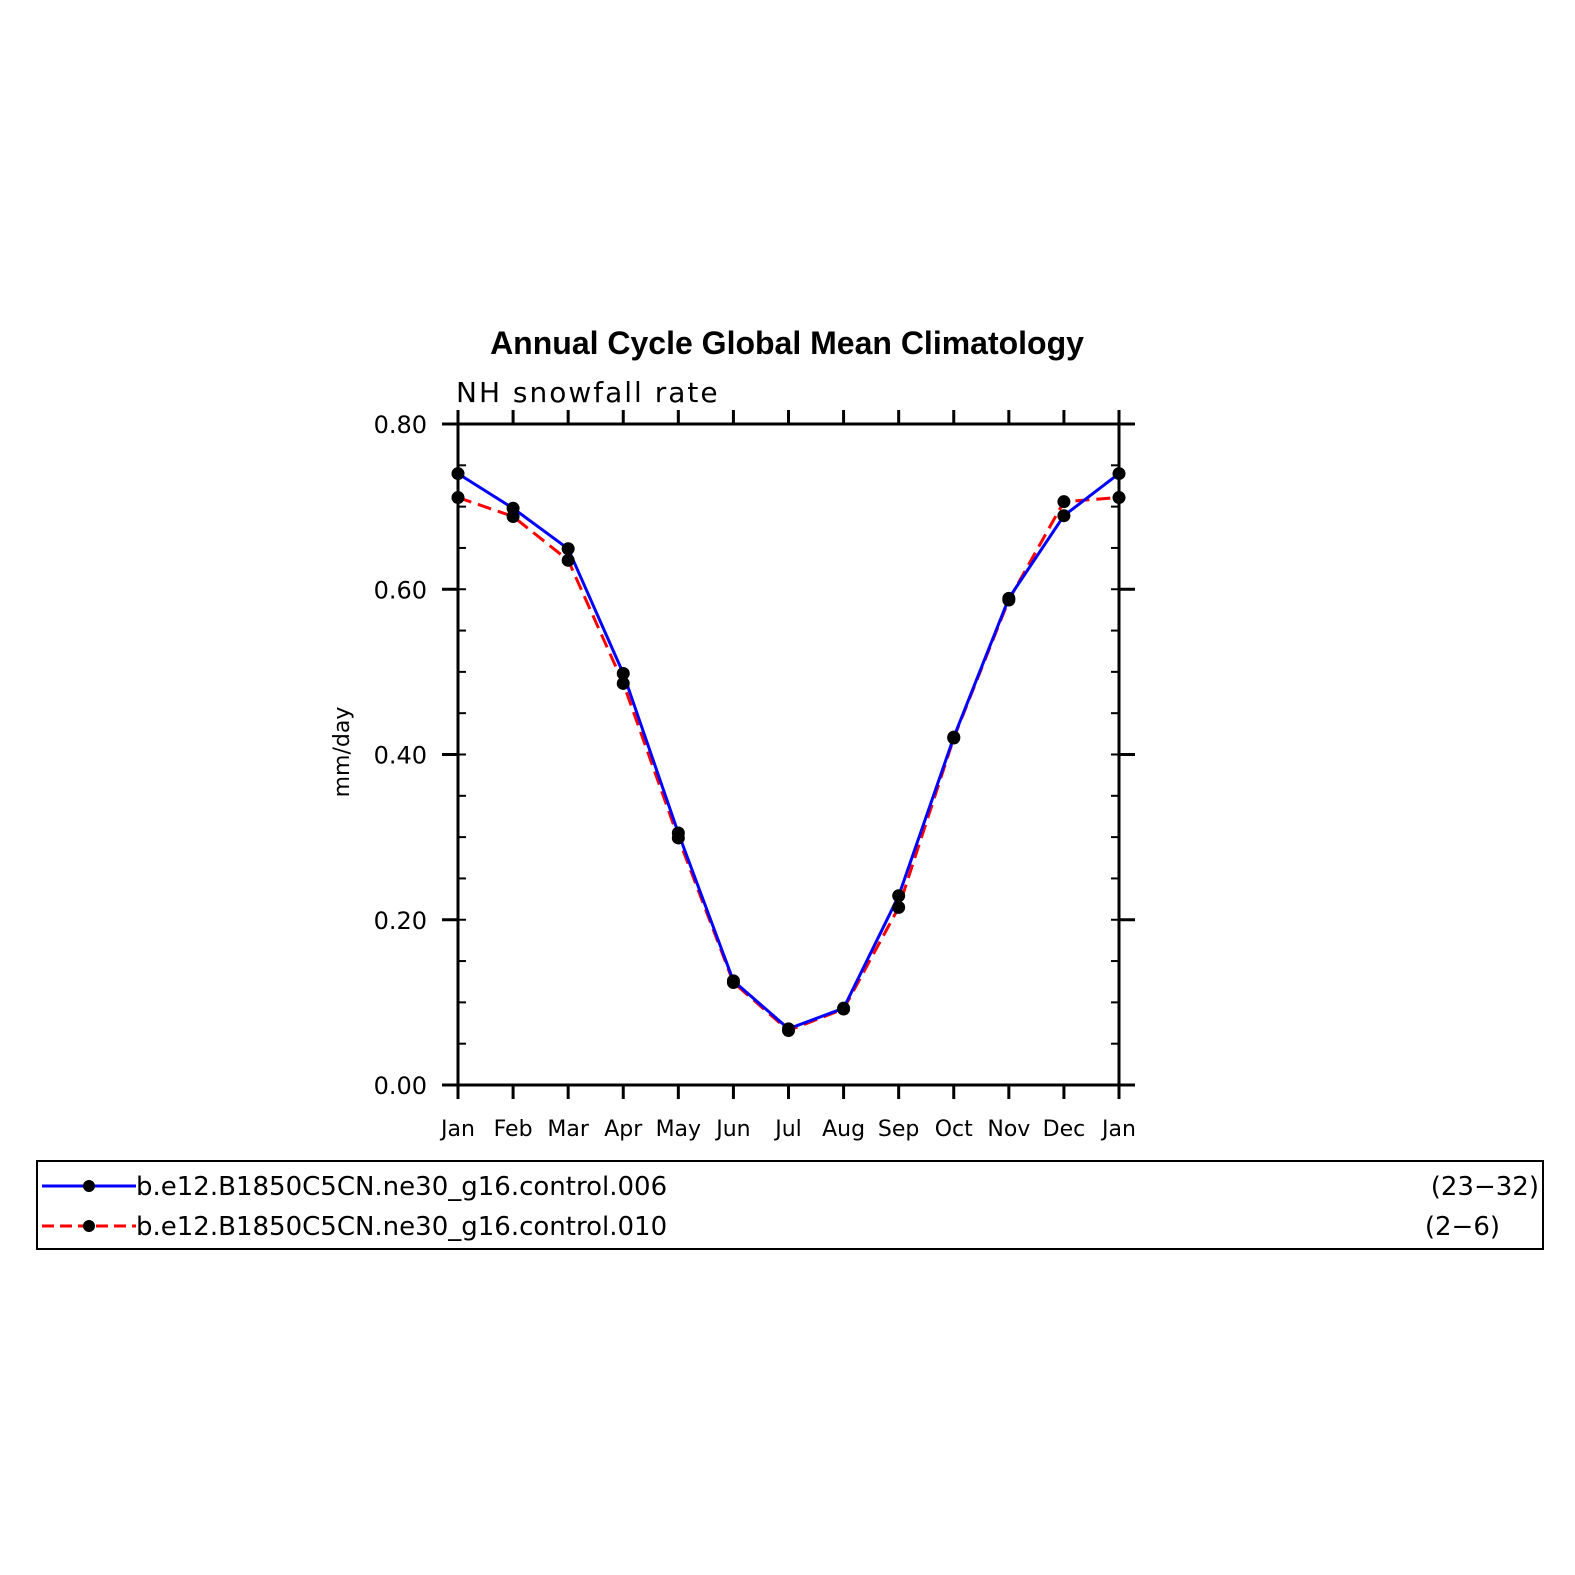 This screenshot has width=1575, height=1575. Describe the element at coordinates (787, 343) in the screenshot. I see `chart-title: Annual Cycle Global Mean Climatology` at that location.